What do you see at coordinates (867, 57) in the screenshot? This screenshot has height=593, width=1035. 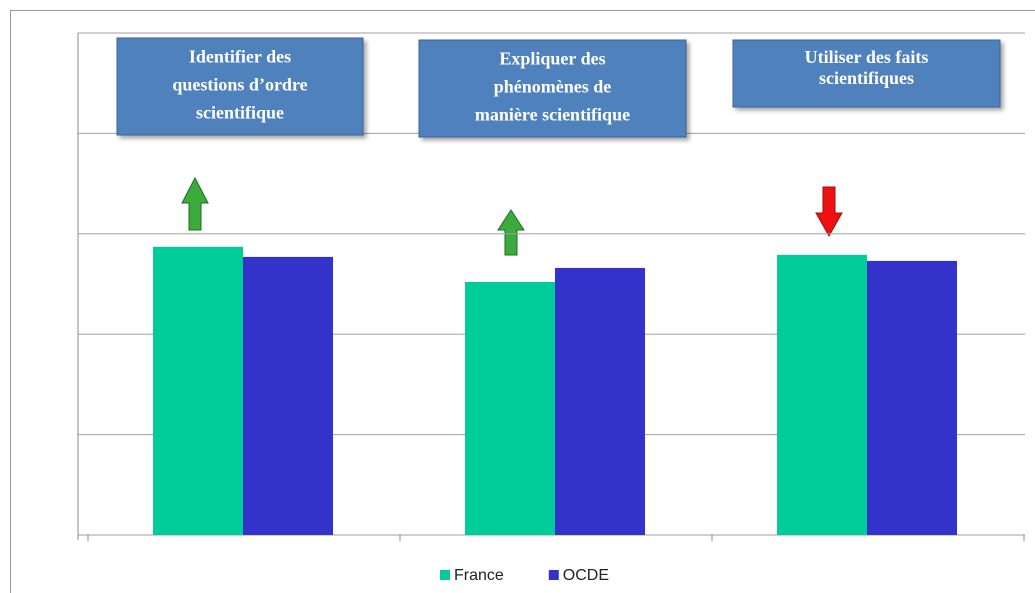 I see `annotation: Utiliser des faits` at bounding box center [867, 57].